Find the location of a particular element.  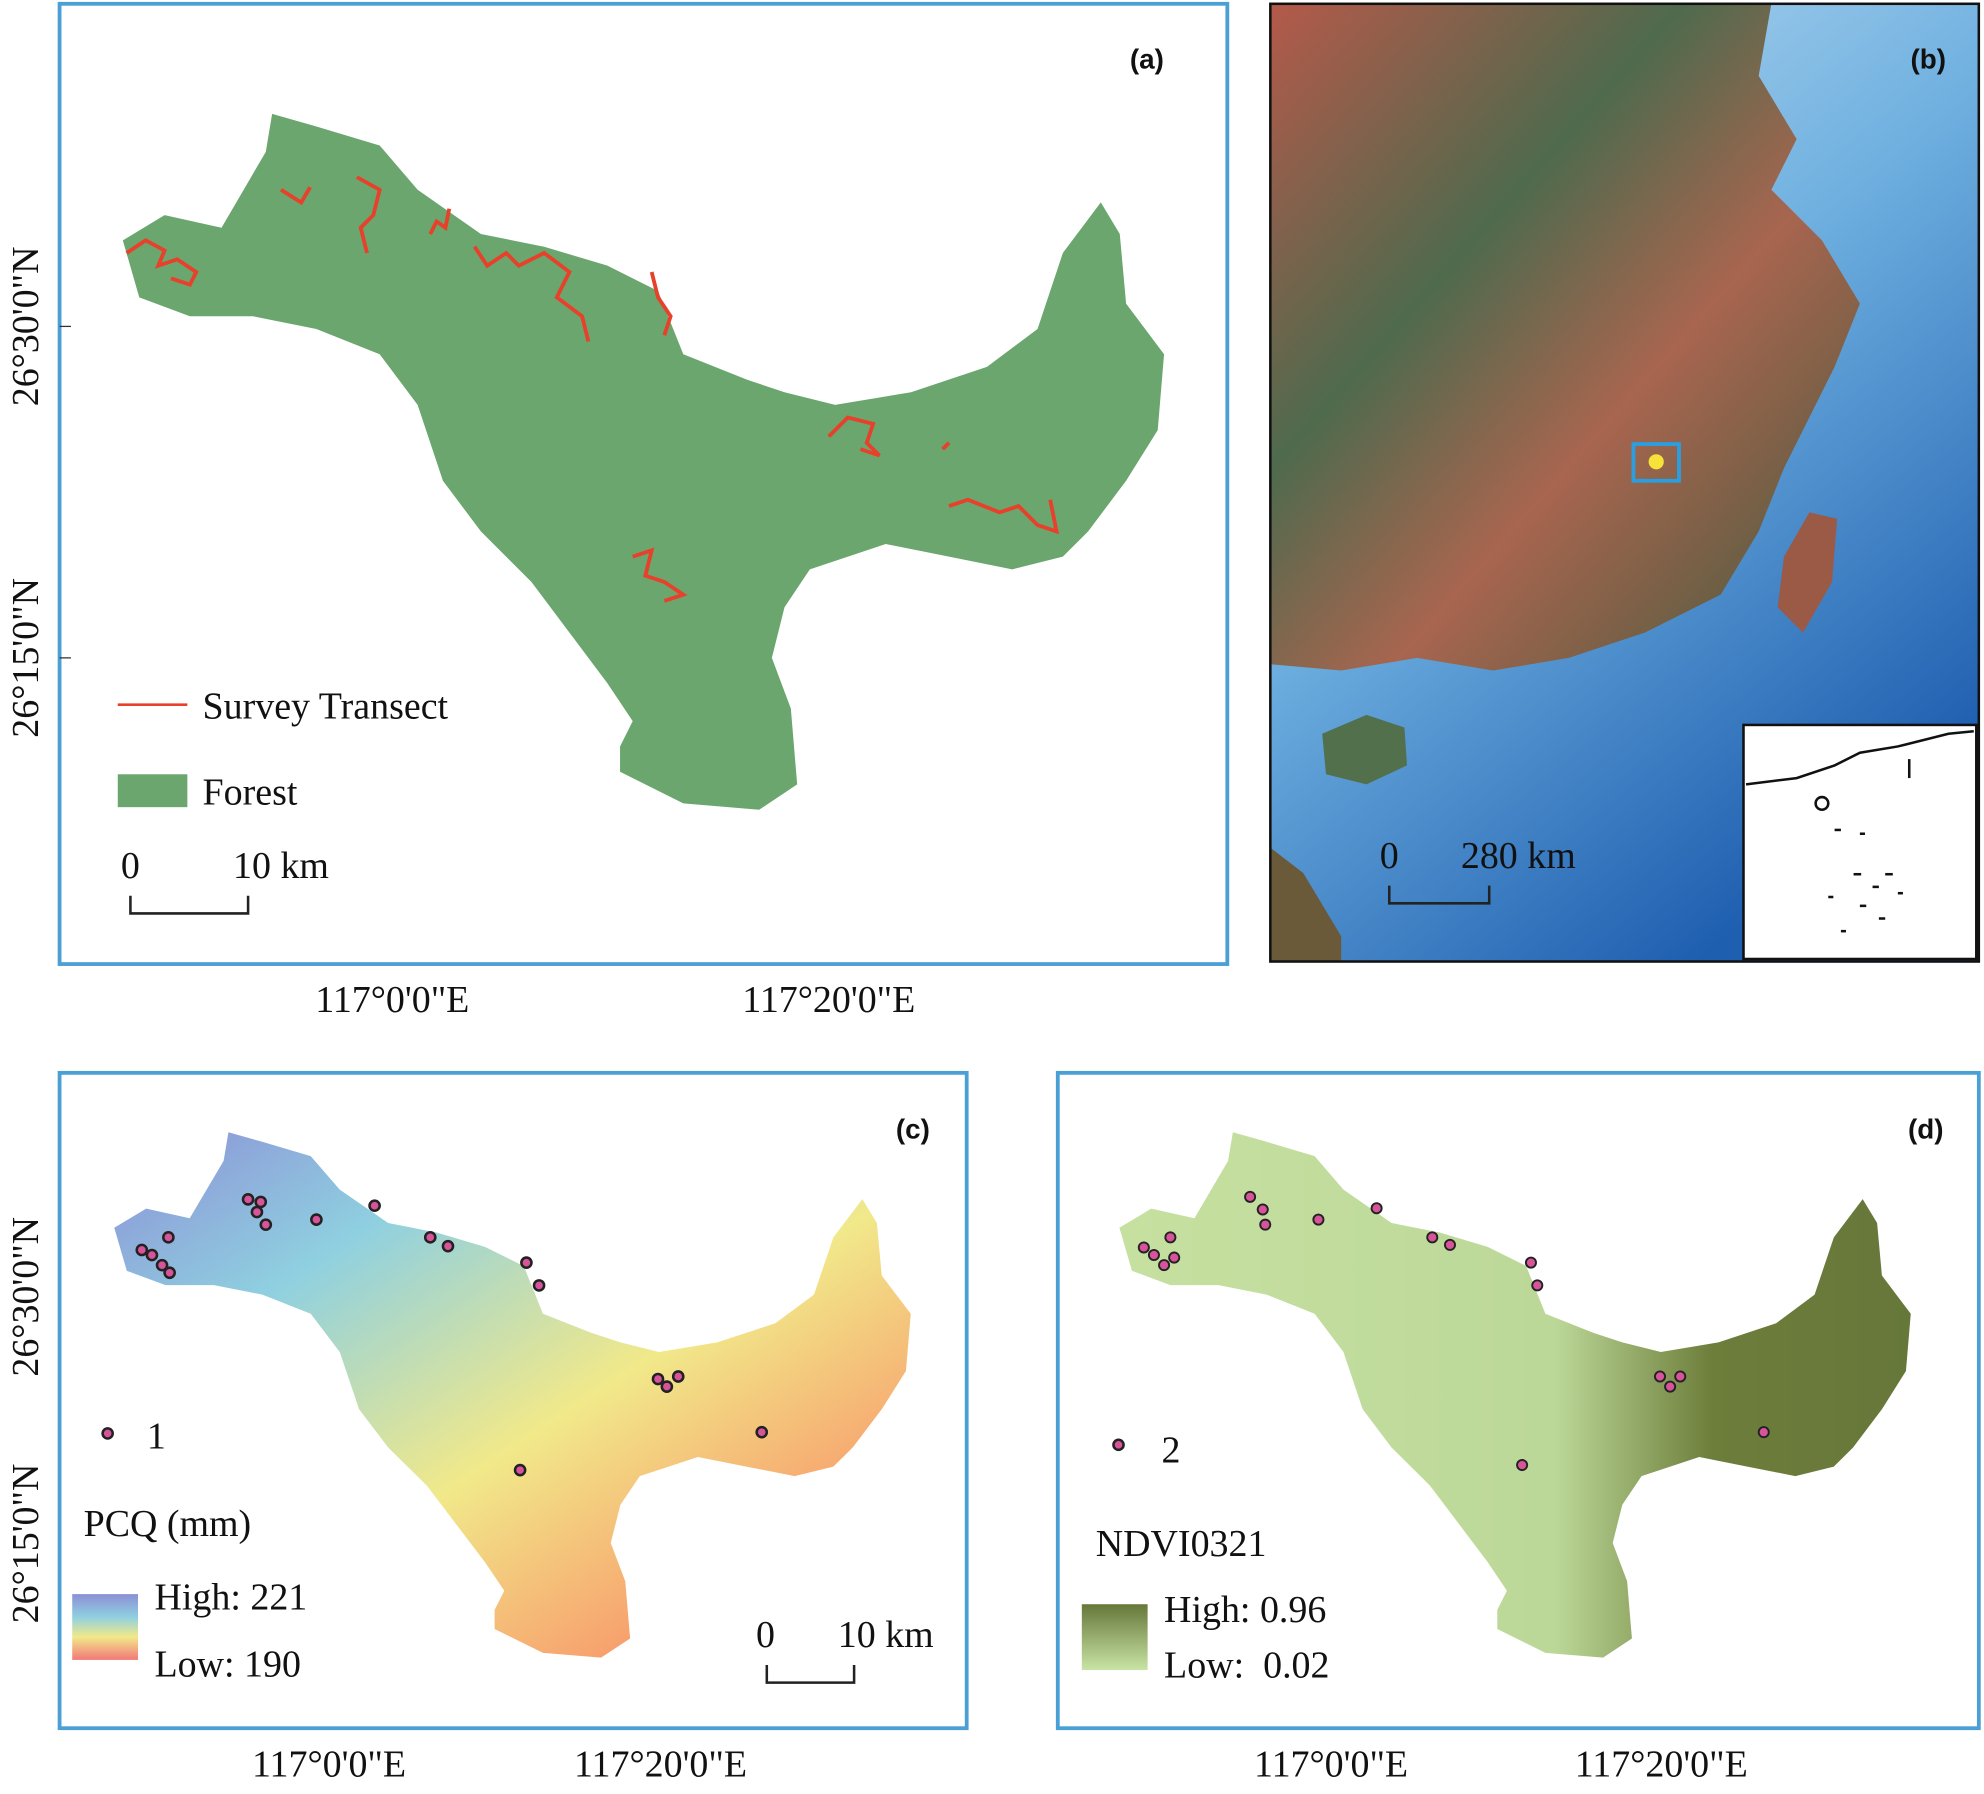

legend-high: High: 0.96 is located at coordinates (1245, 1610).